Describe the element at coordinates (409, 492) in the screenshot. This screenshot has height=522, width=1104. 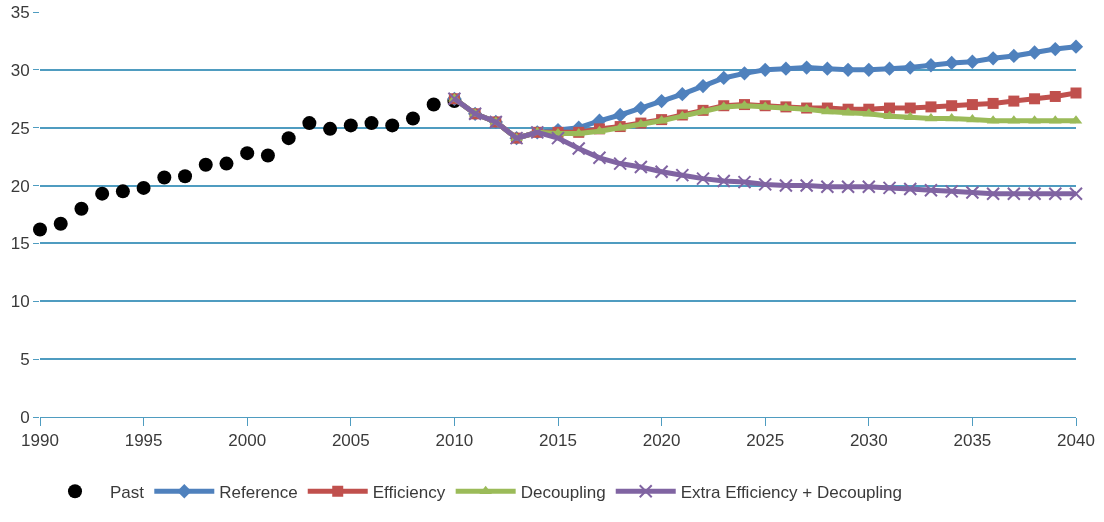
I see `legend-label: Efficiency` at that location.